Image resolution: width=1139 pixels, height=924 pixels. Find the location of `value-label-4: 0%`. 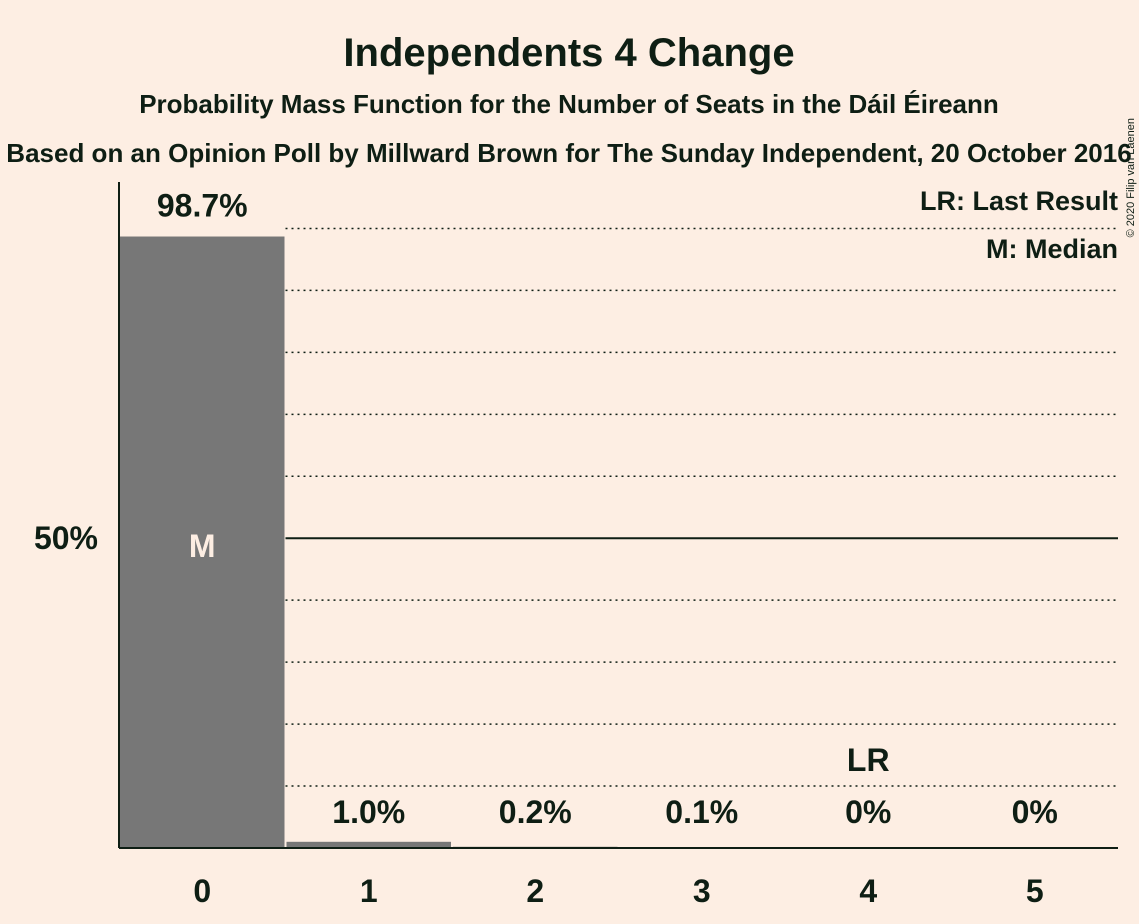

value-label-4: 0% is located at coordinates (868, 812).